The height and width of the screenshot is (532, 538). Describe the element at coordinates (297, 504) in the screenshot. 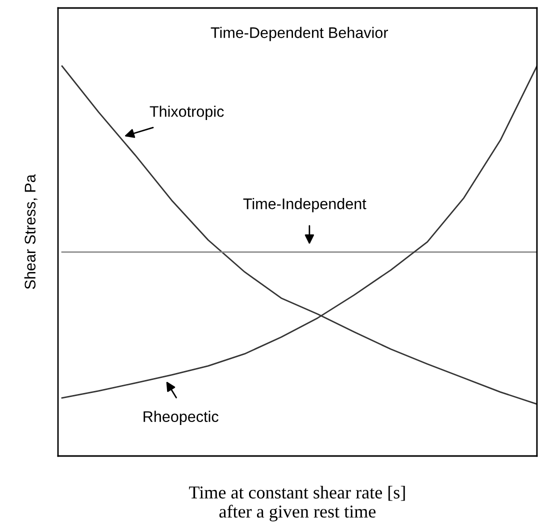

I see `x-axis-title: Time at constant shear rate [s] after a given rest time` at that location.